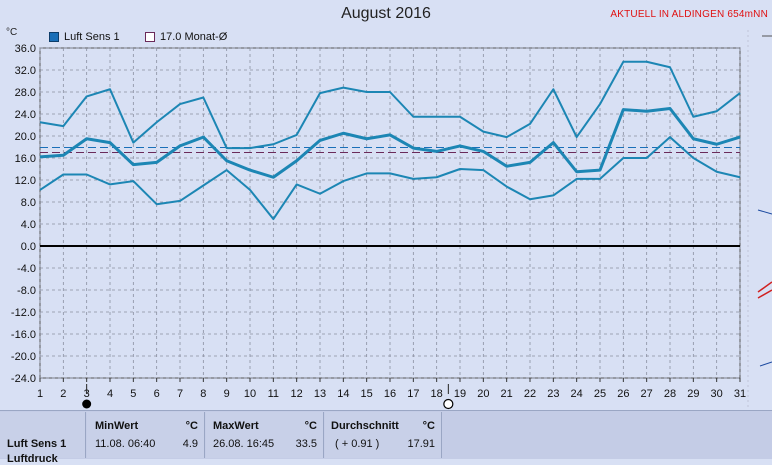 The height and width of the screenshot is (465, 772). Describe the element at coordinates (54, 37) in the screenshot. I see `legend-swatch-filled` at that location.